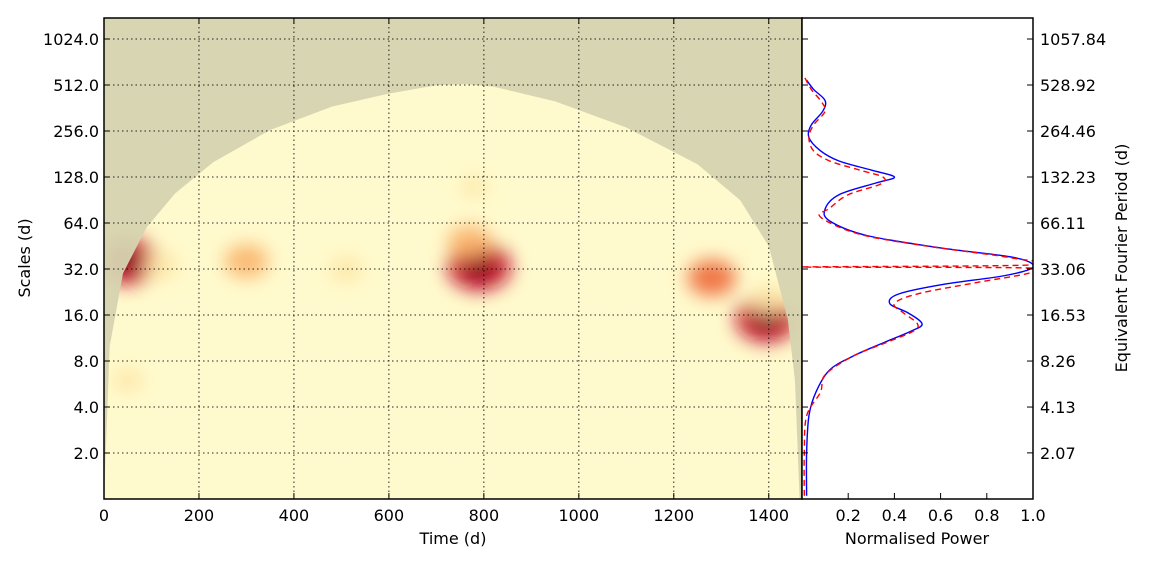 This screenshot has width=1149, height=565. I want to click on spectrum-y-tick-label-9: 1057.84, so click(1073, 39).